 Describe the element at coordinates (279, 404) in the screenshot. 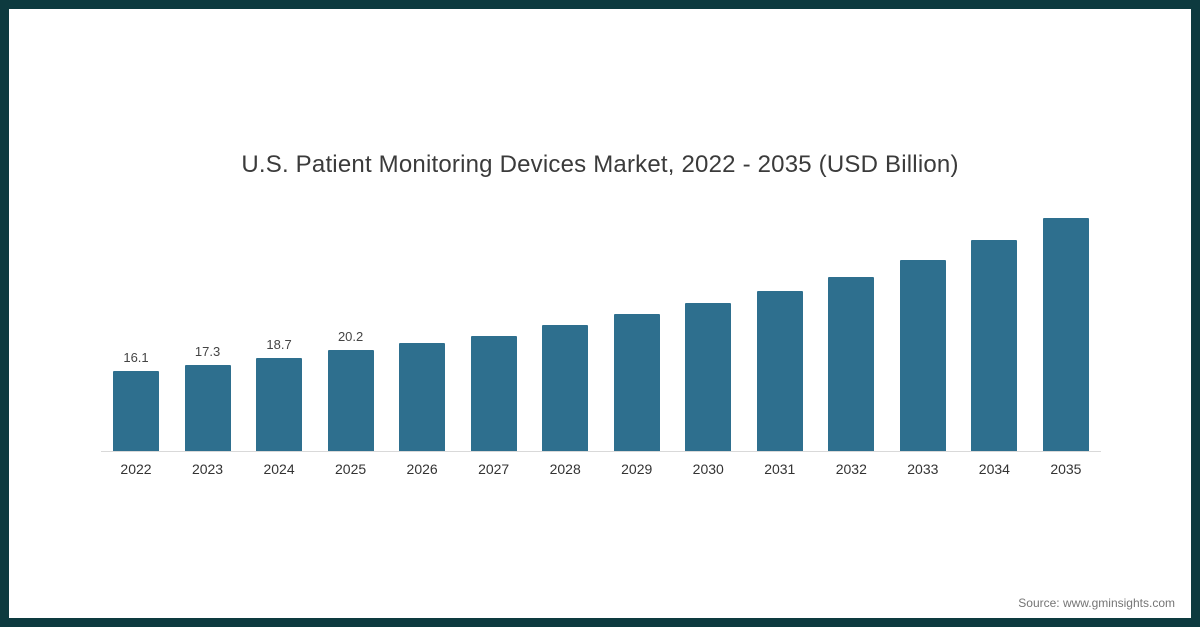

I see `bar-2024` at that location.